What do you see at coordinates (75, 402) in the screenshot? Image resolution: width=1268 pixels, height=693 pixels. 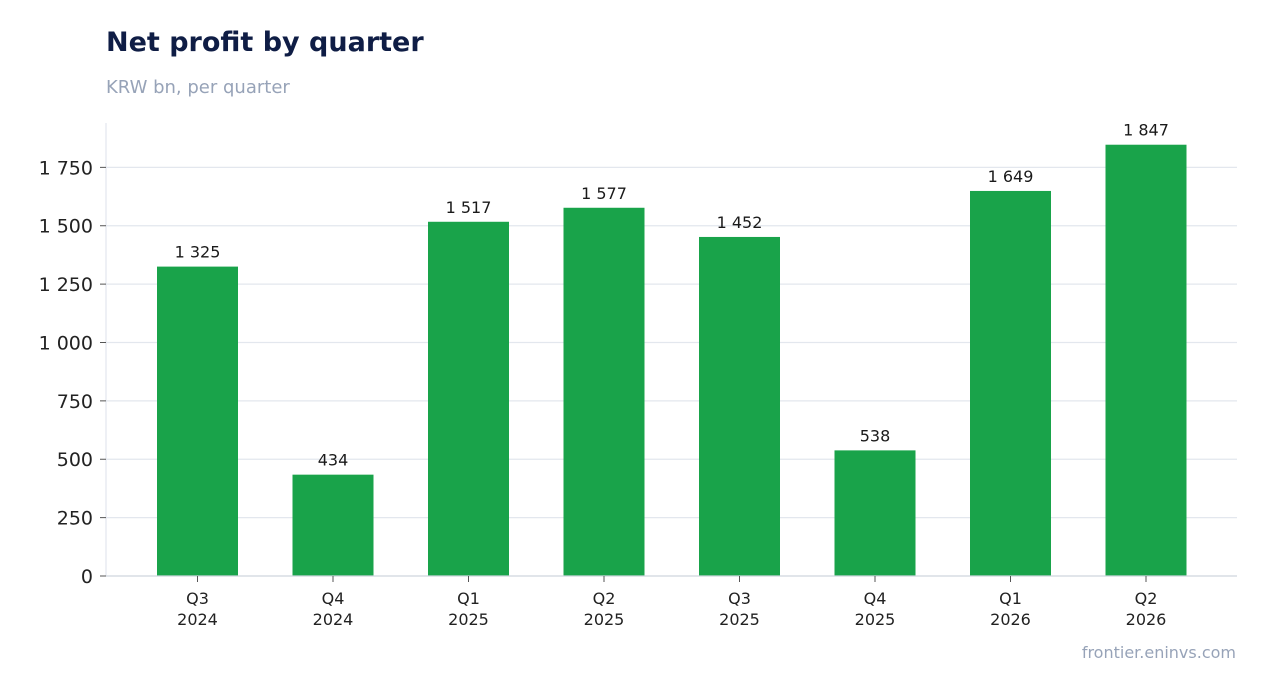 I see `y-tick-label: 750` at bounding box center [75, 402].